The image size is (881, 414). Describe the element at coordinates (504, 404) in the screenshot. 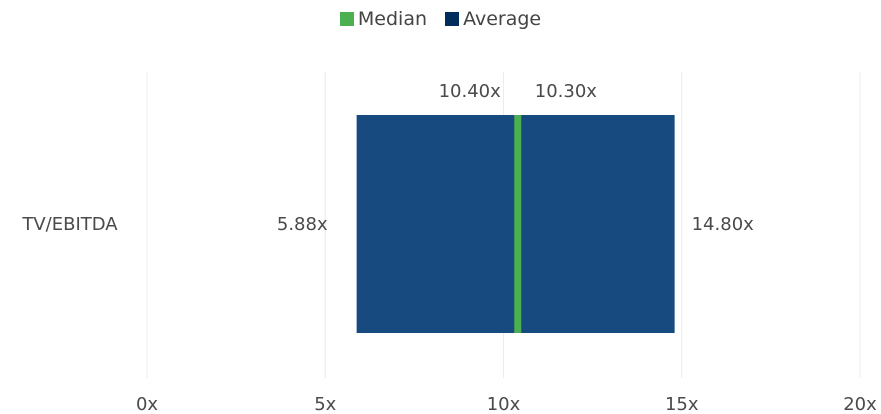

I see `x-tick-label-10: 10x` at that location.